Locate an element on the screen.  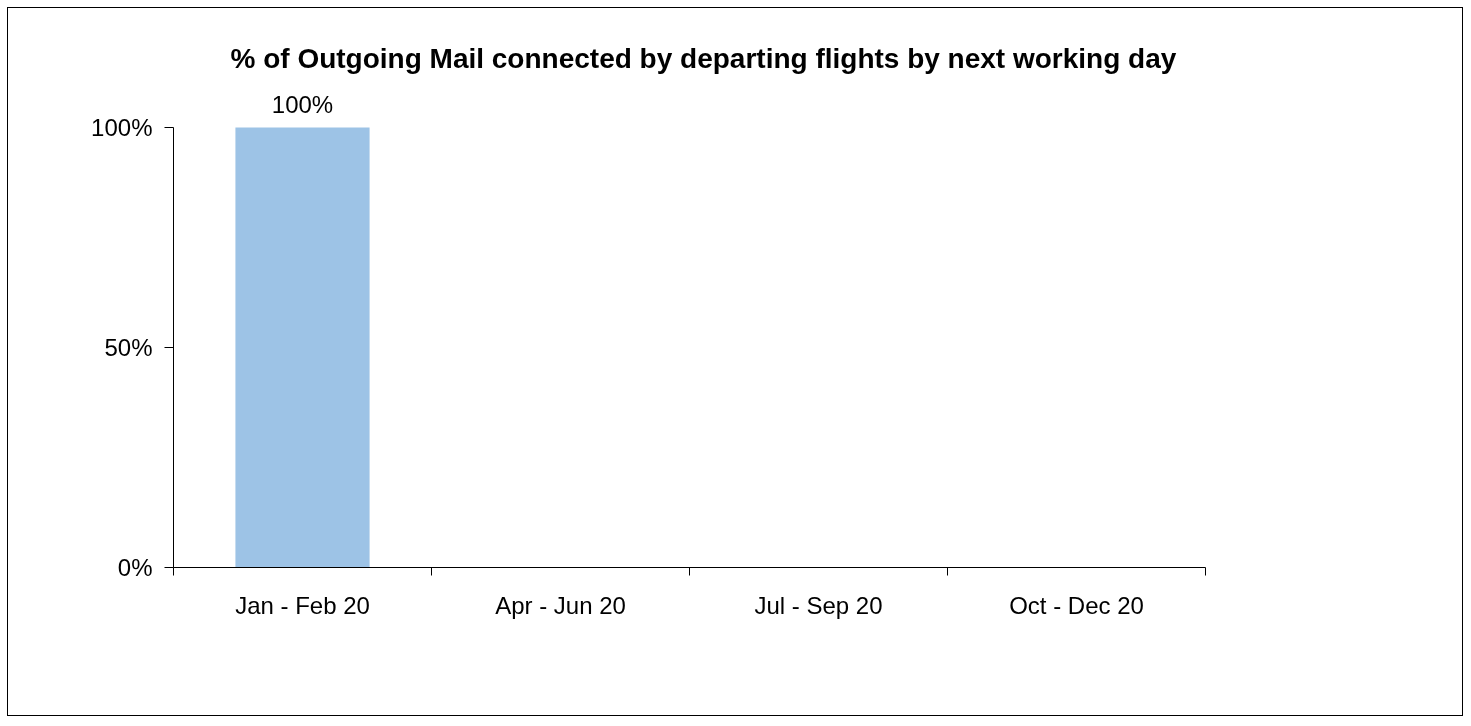
x-tick-label: Jan - Feb 20 is located at coordinates (302, 605).